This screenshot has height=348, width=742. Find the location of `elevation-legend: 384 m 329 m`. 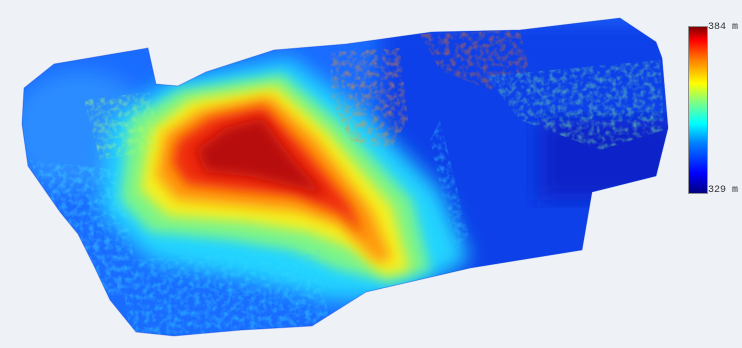

elevation-legend: 384 m 329 m is located at coordinates (712, 112).